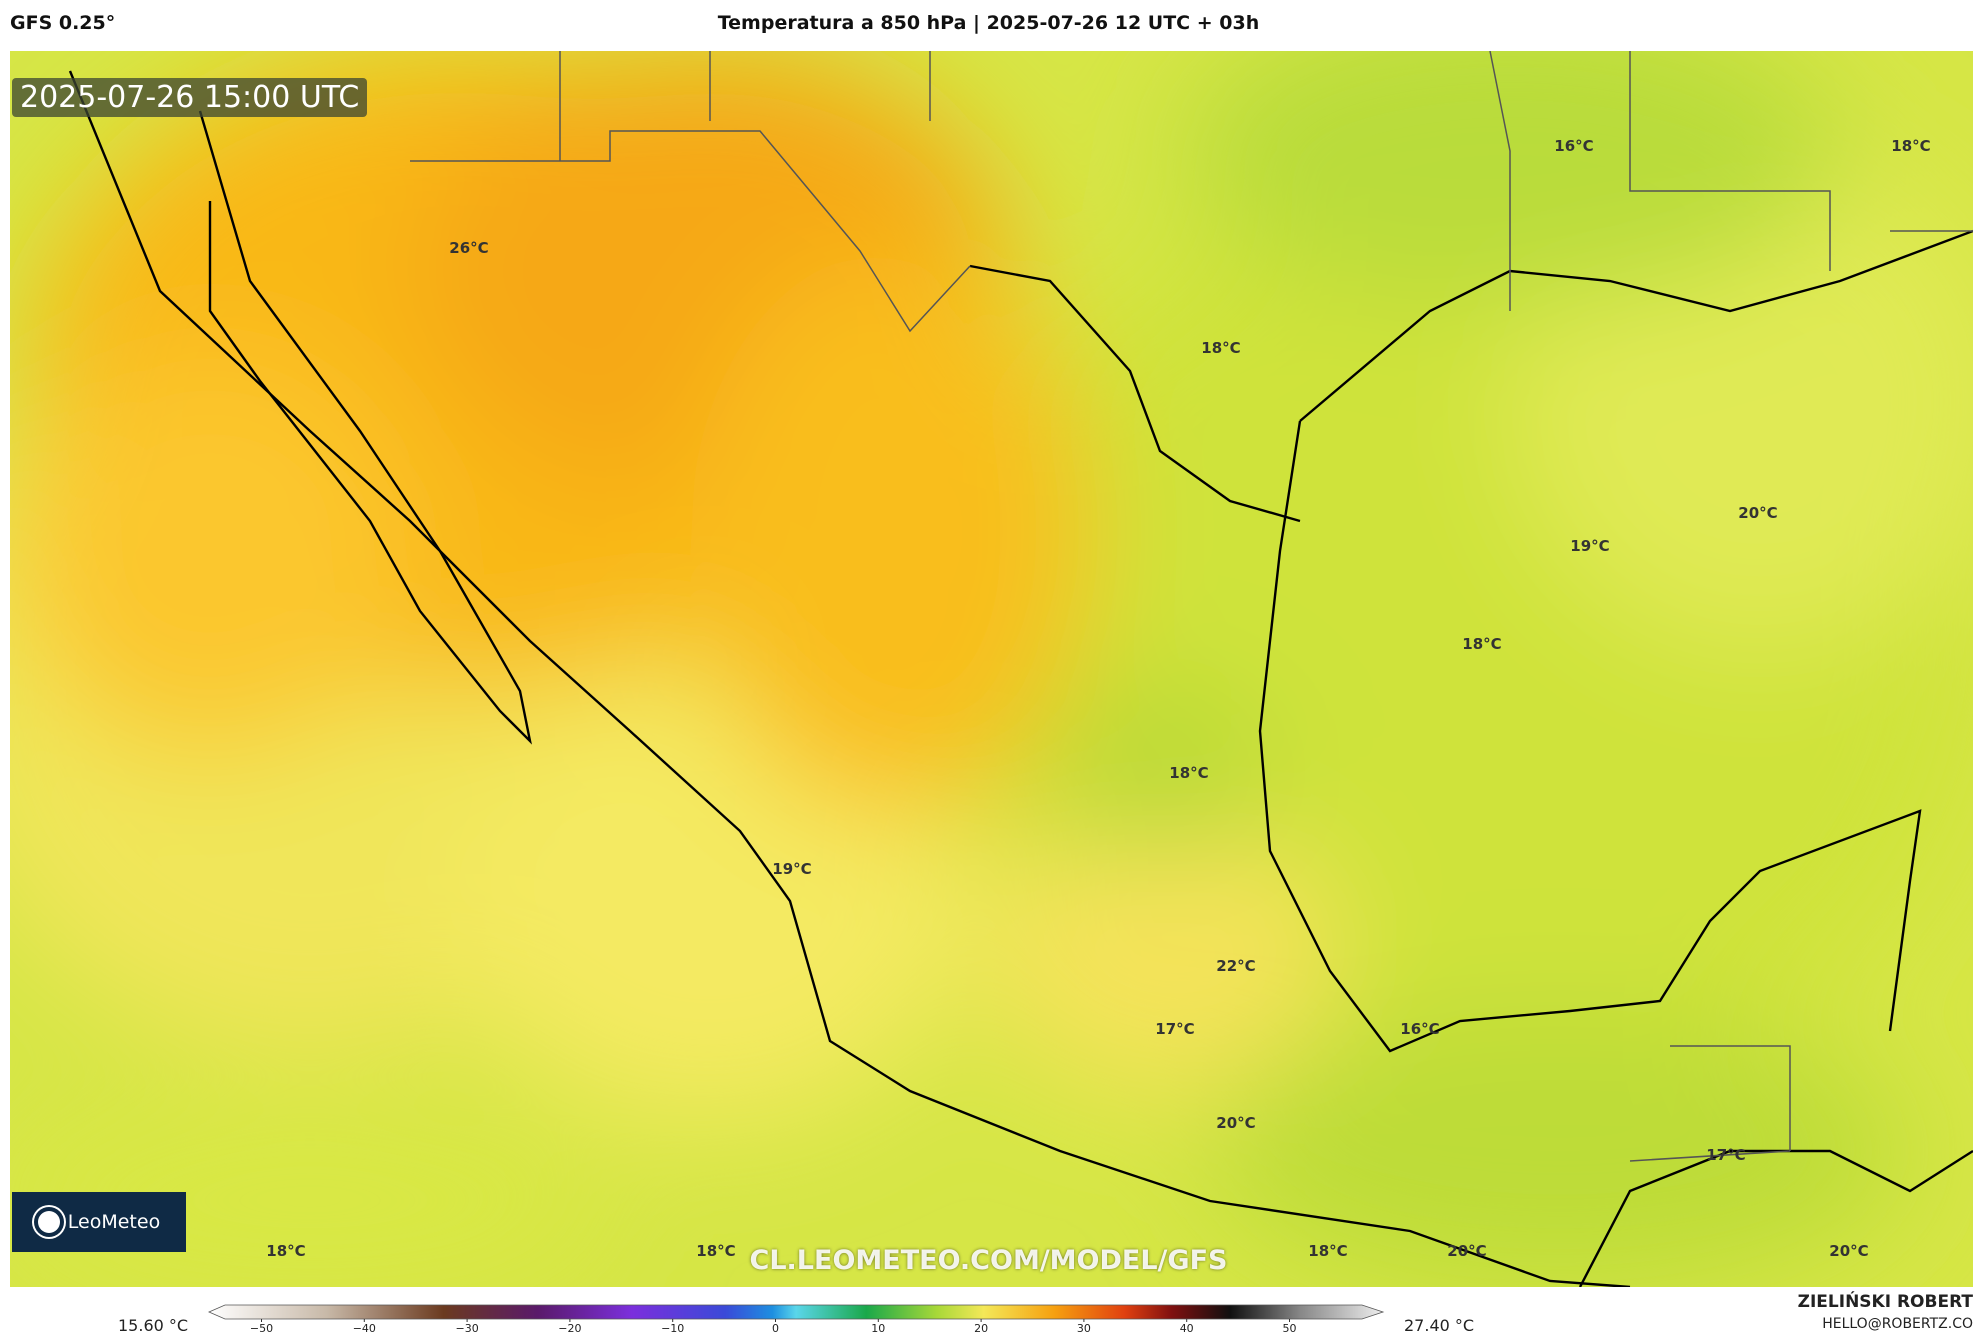  Describe the element at coordinates (364, 1327) in the screenshot. I see `colorbar-tick-label: −40` at that location.